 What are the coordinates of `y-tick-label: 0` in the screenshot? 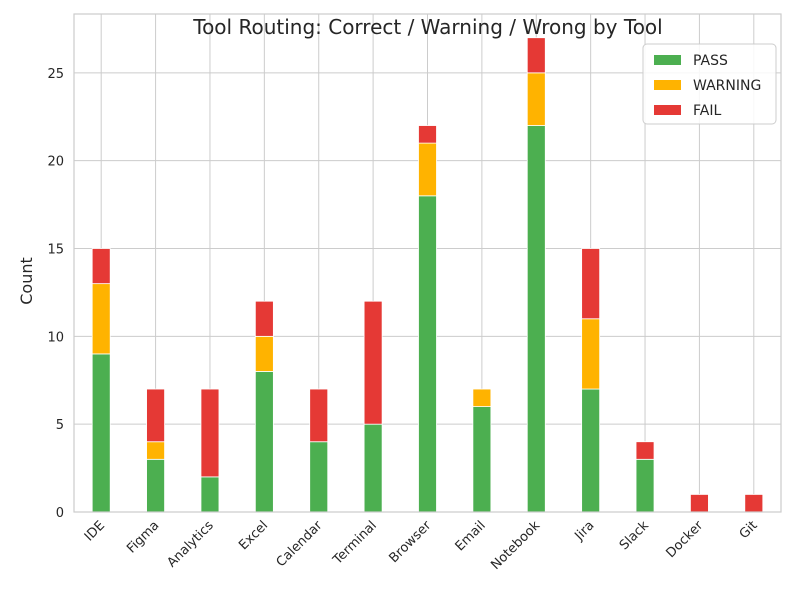 It's located at (60, 513).